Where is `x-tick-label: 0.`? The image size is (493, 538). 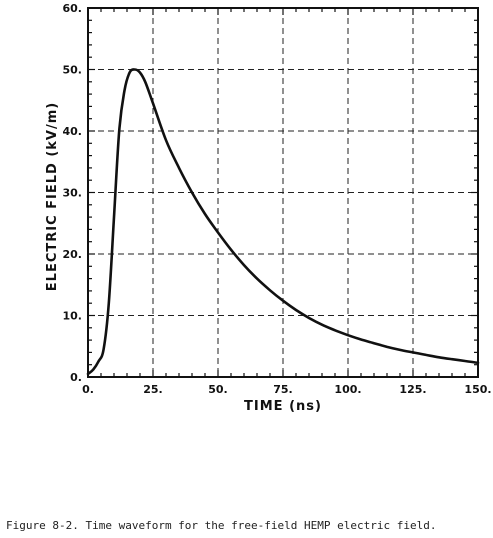 x-tick-label: 0. is located at coordinates (88, 389).